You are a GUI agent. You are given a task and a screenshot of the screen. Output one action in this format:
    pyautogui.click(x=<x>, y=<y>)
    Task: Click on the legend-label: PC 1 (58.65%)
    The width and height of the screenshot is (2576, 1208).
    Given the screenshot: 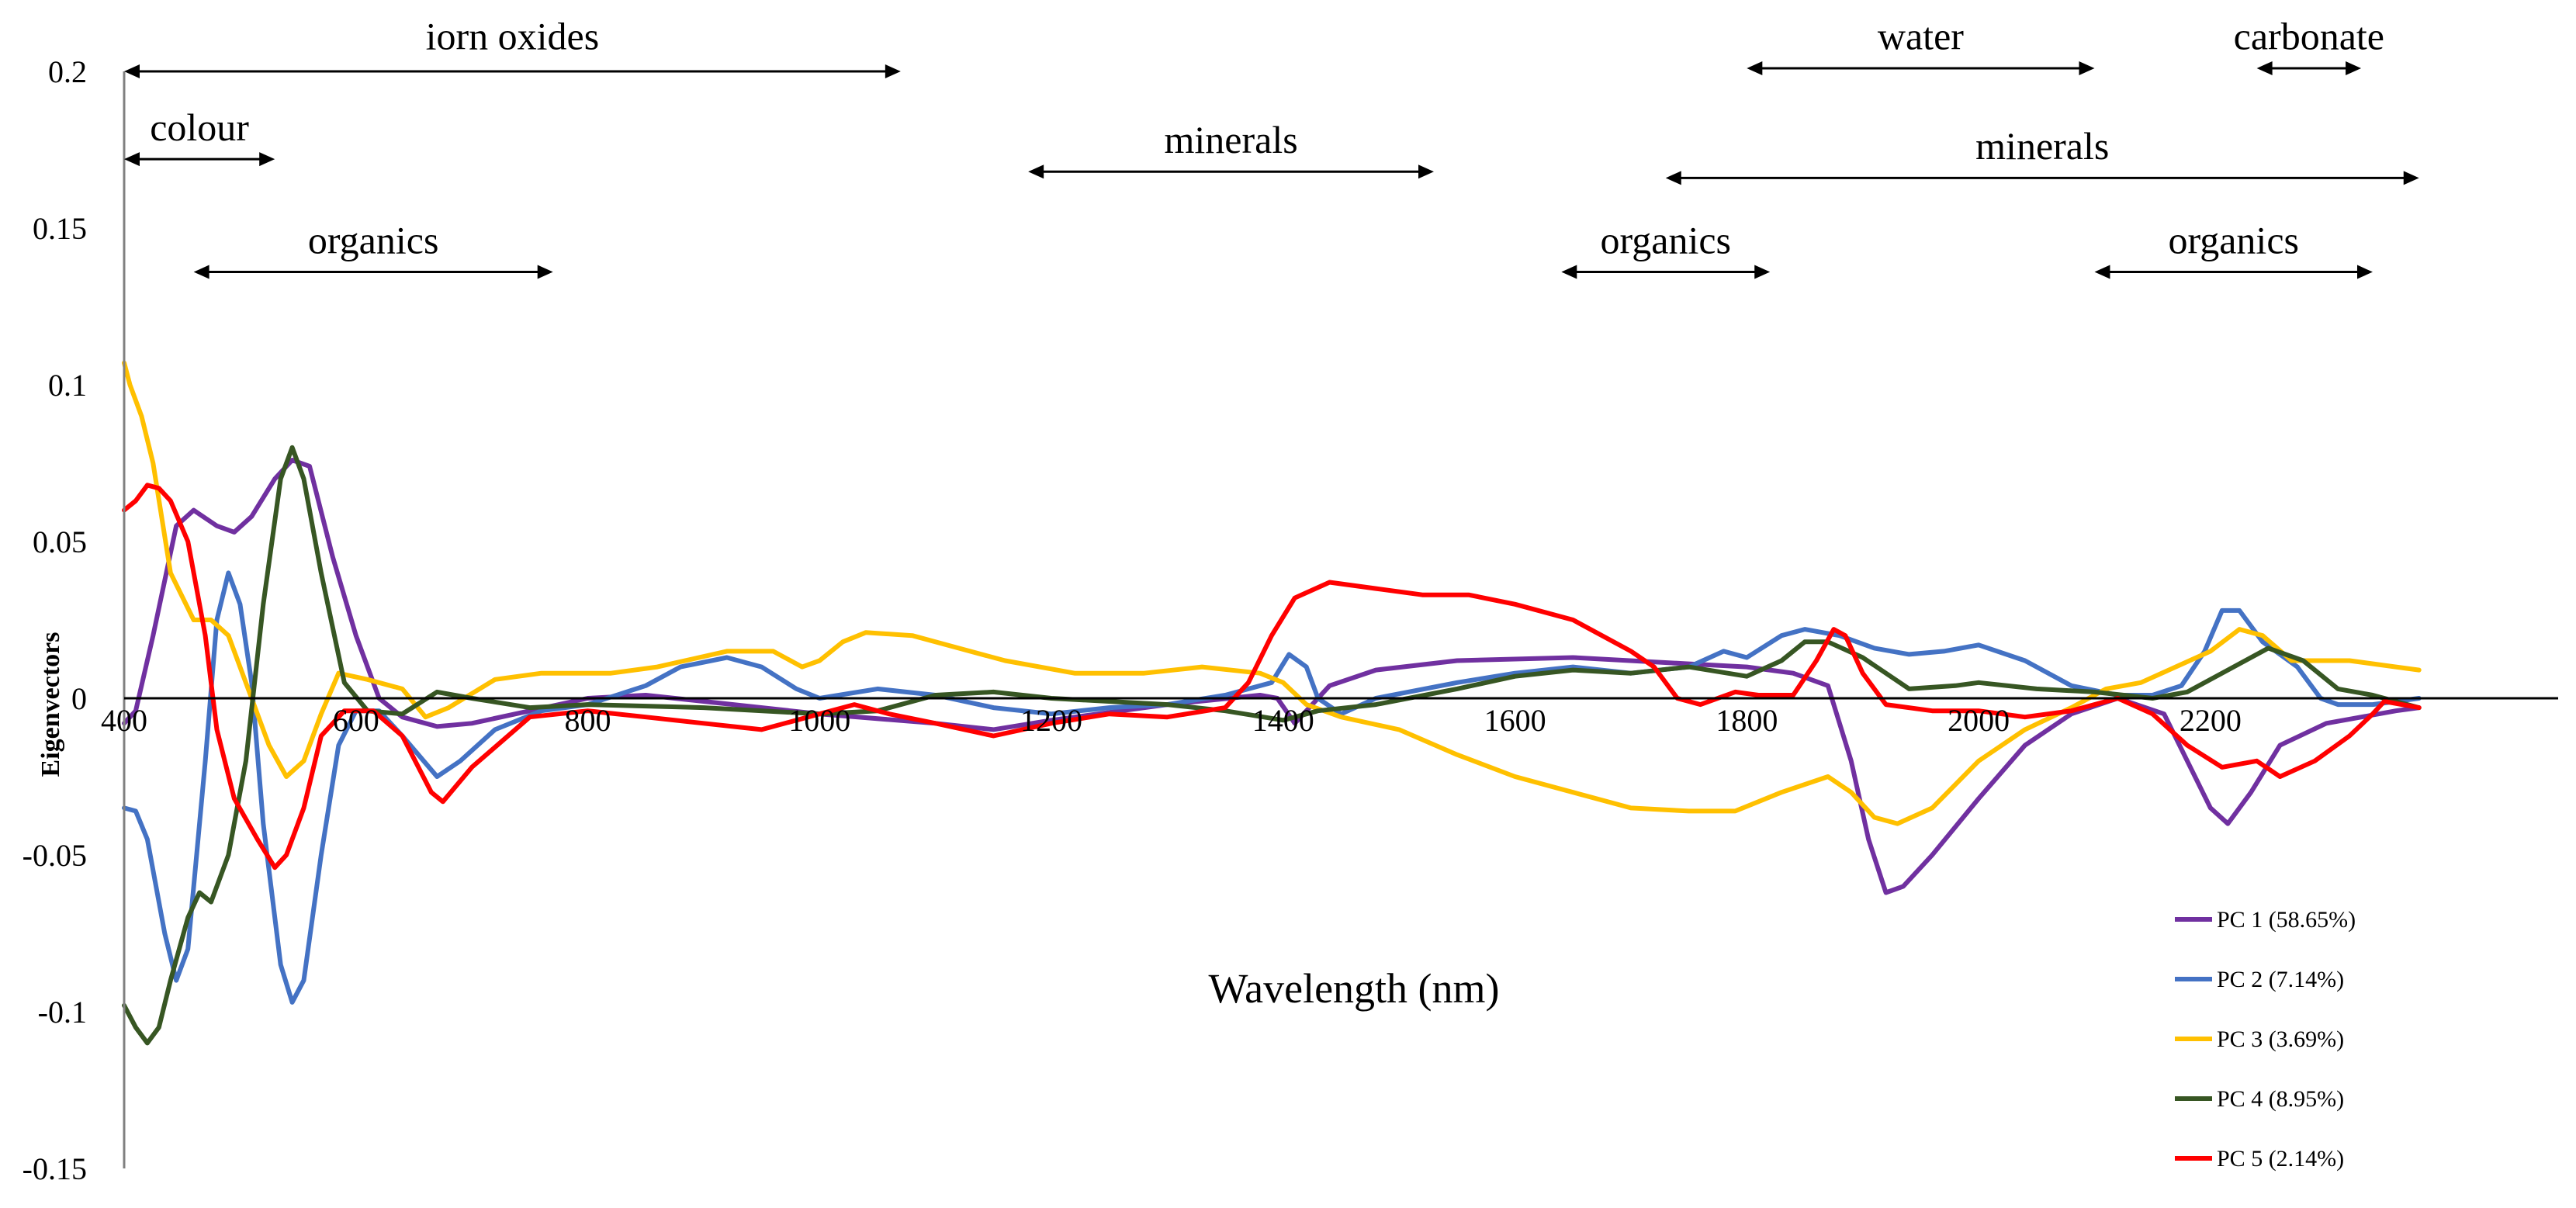 What is the action you would take?
    pyautogui.click(x=2286, y=920)
    